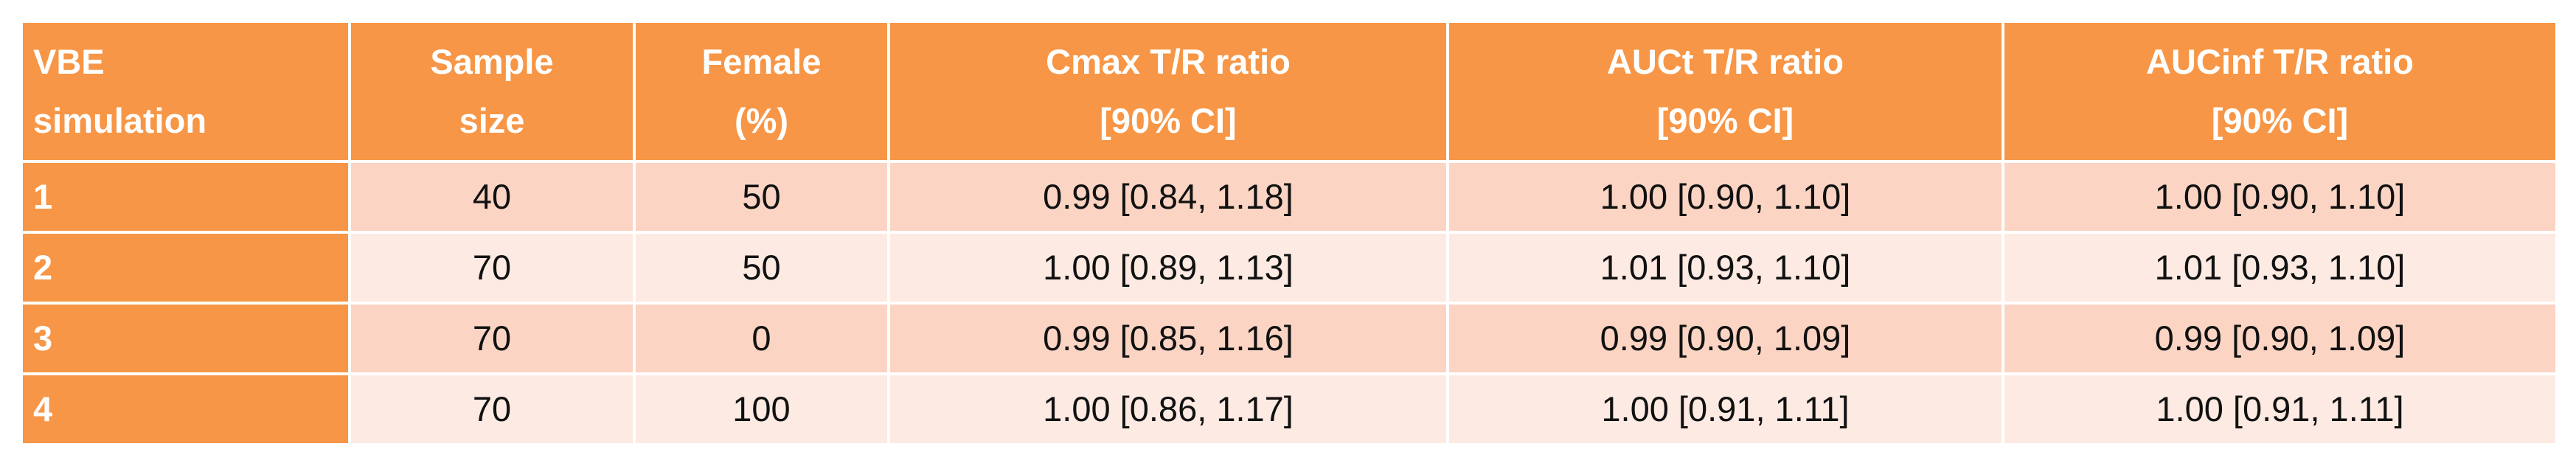 The height and width of the screenshot is (452, 2576). I want to click on table-cell: 0.99 [0.84, 1.18], so click(1168, 197).